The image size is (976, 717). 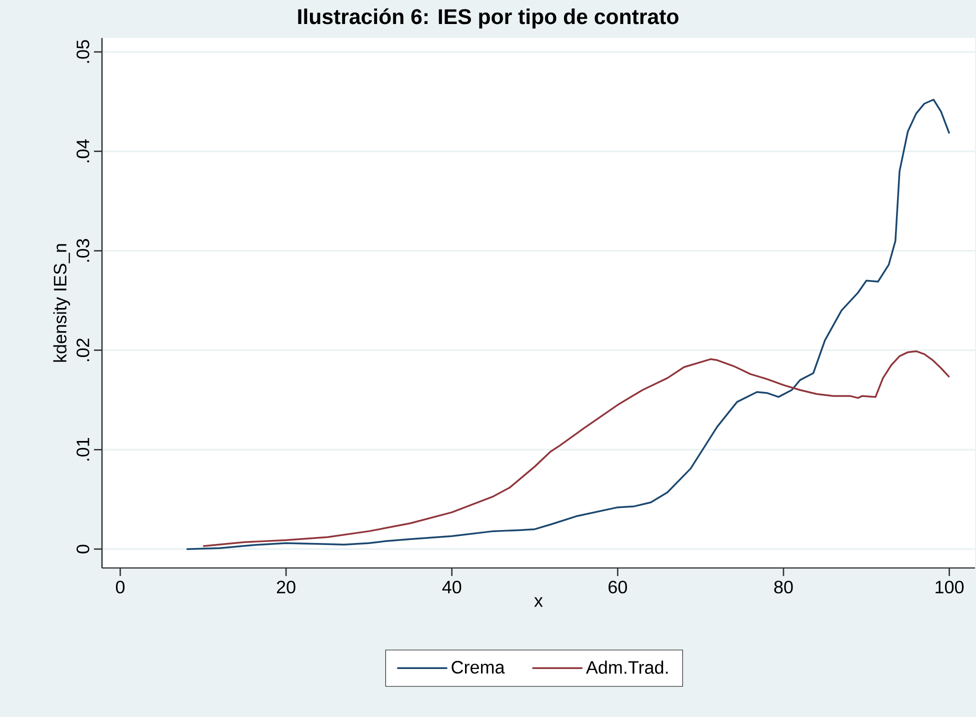 What do you see at coordinates (120, 587) in the screenshot?
I see `x-tick-label: 0` at bounding box center [120, 587].